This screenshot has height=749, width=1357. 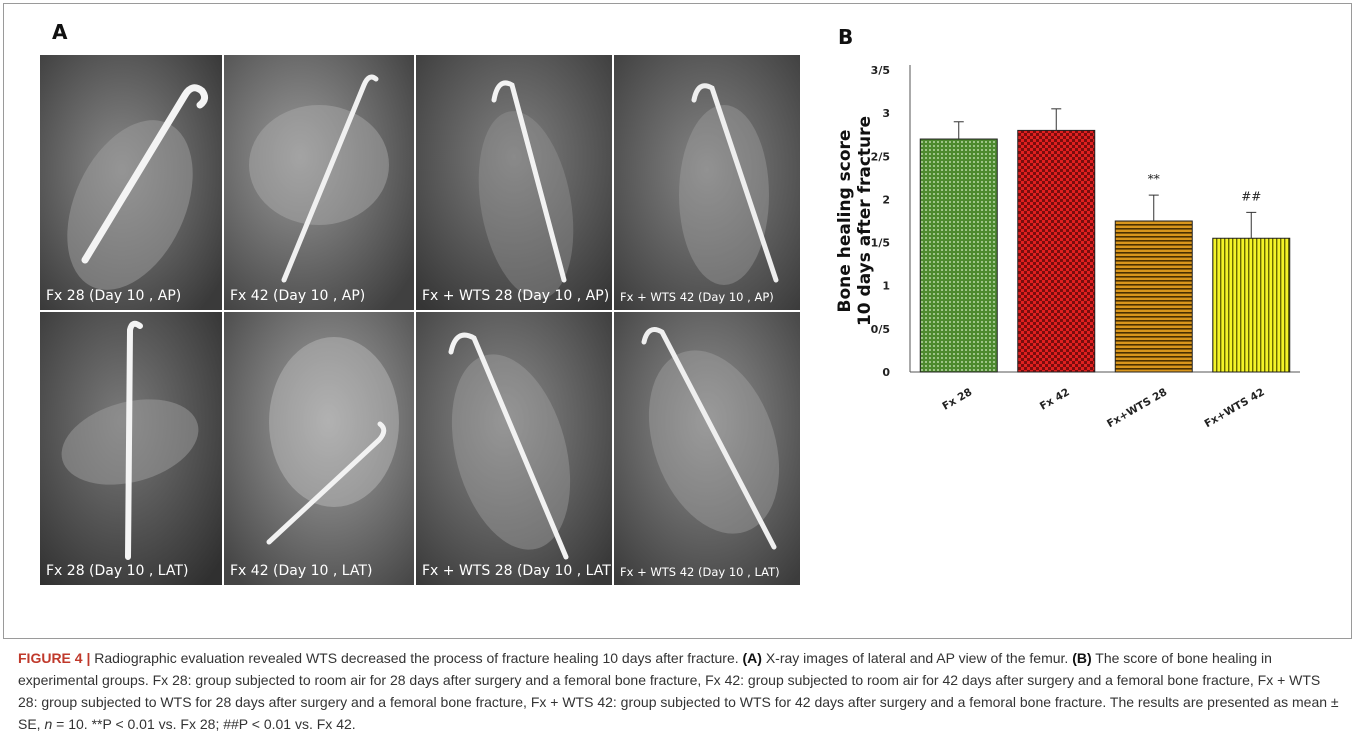 What do you see at coordinates (880, 329) in the screenshot?
I see `y-tick-label: 0/5` at bounding box center [880, 329].